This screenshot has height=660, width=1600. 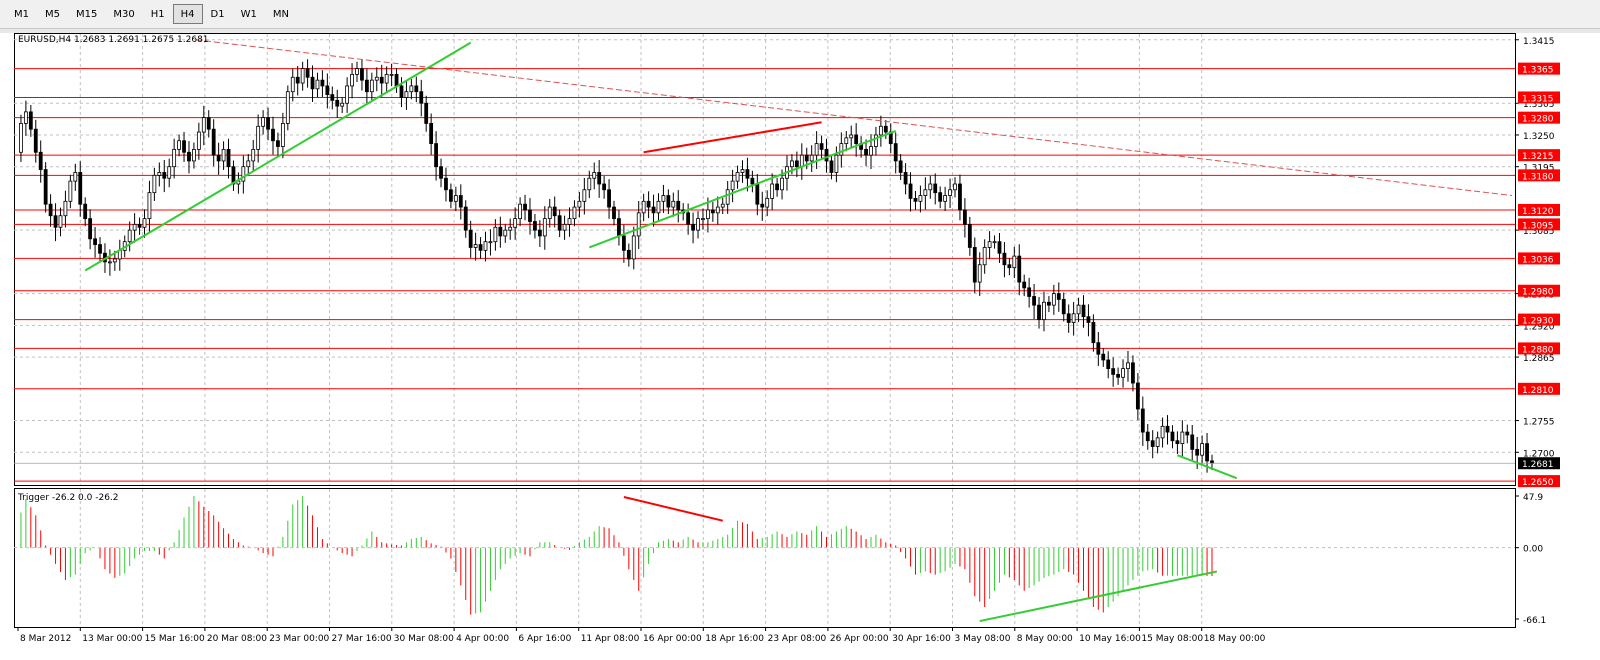 What do you see at coordinates (673, 508) in the screenshot?
I see `divergence-line-bearish` at bounding box center [673, 508].